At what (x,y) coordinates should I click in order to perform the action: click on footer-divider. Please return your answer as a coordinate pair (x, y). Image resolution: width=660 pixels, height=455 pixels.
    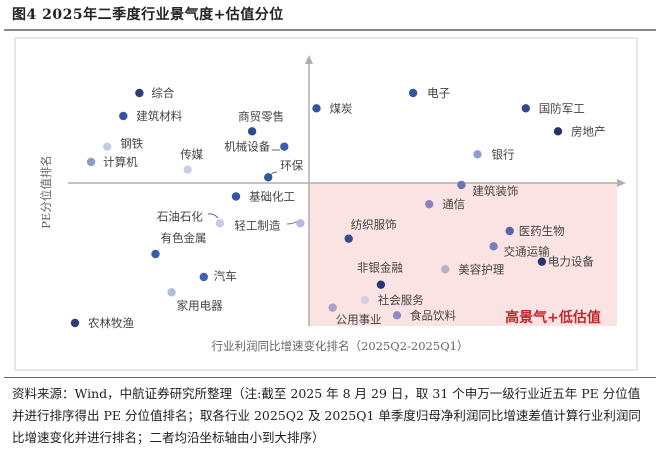
    Looking at the image, I should click on (330, 377).